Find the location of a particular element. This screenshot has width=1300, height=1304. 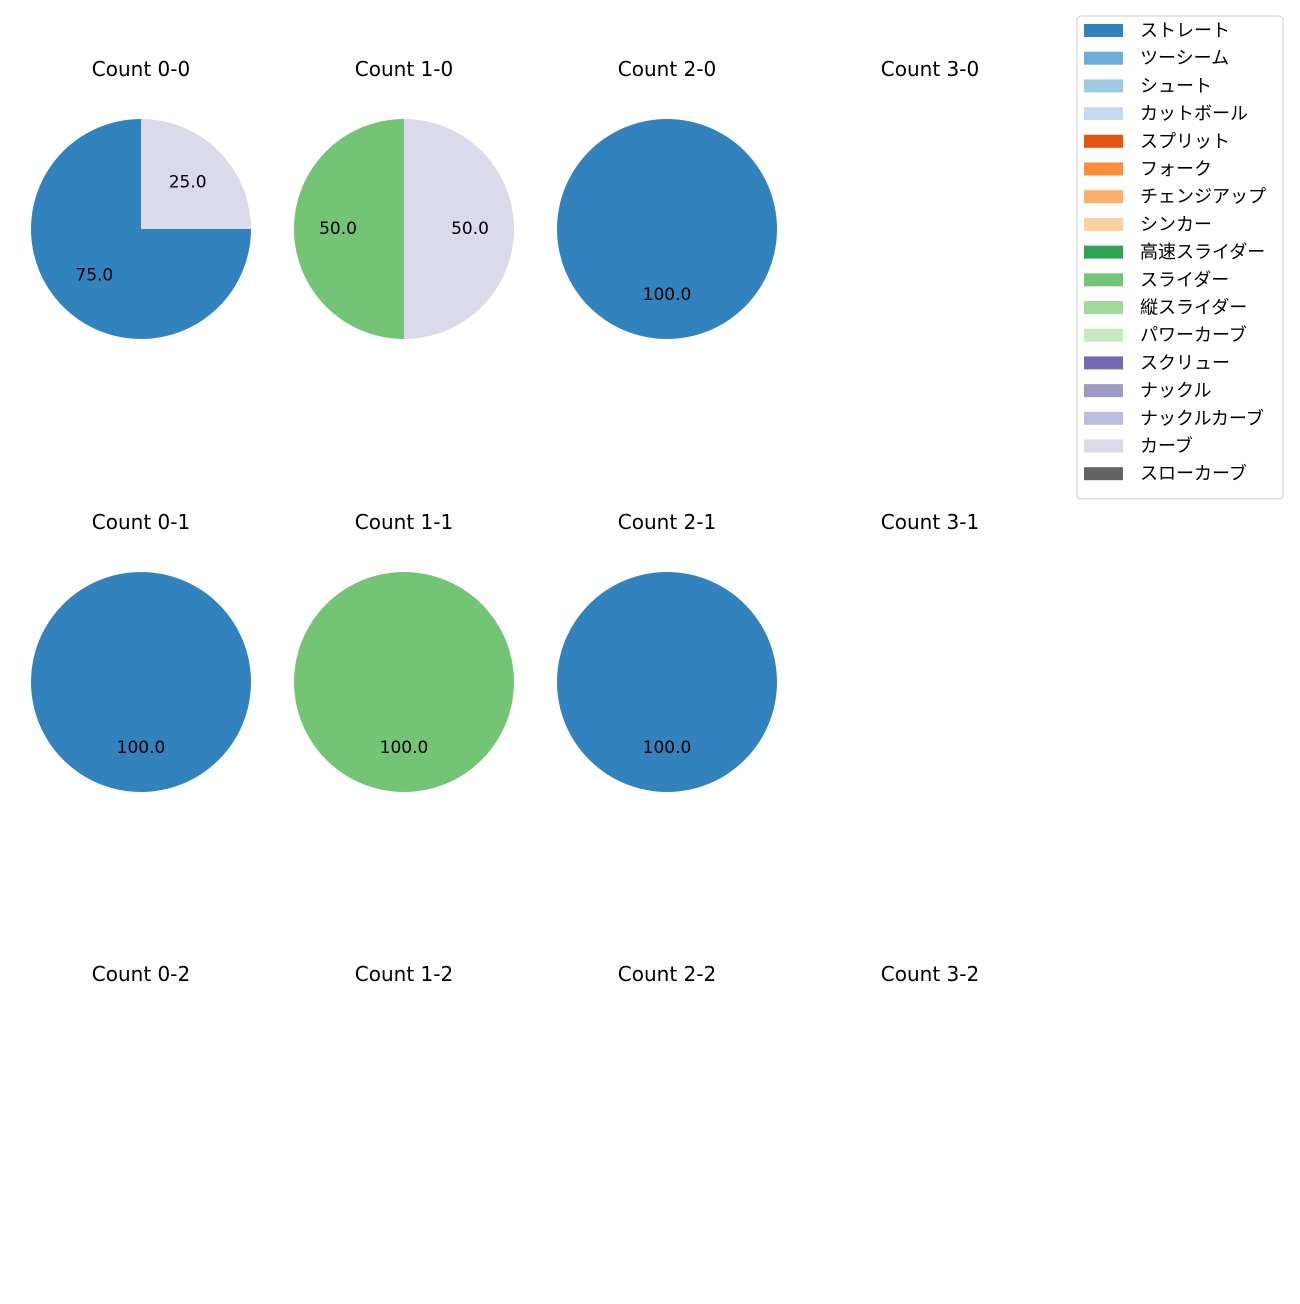

panel-title: Count 2-0 is located at coordinates (667, 69).